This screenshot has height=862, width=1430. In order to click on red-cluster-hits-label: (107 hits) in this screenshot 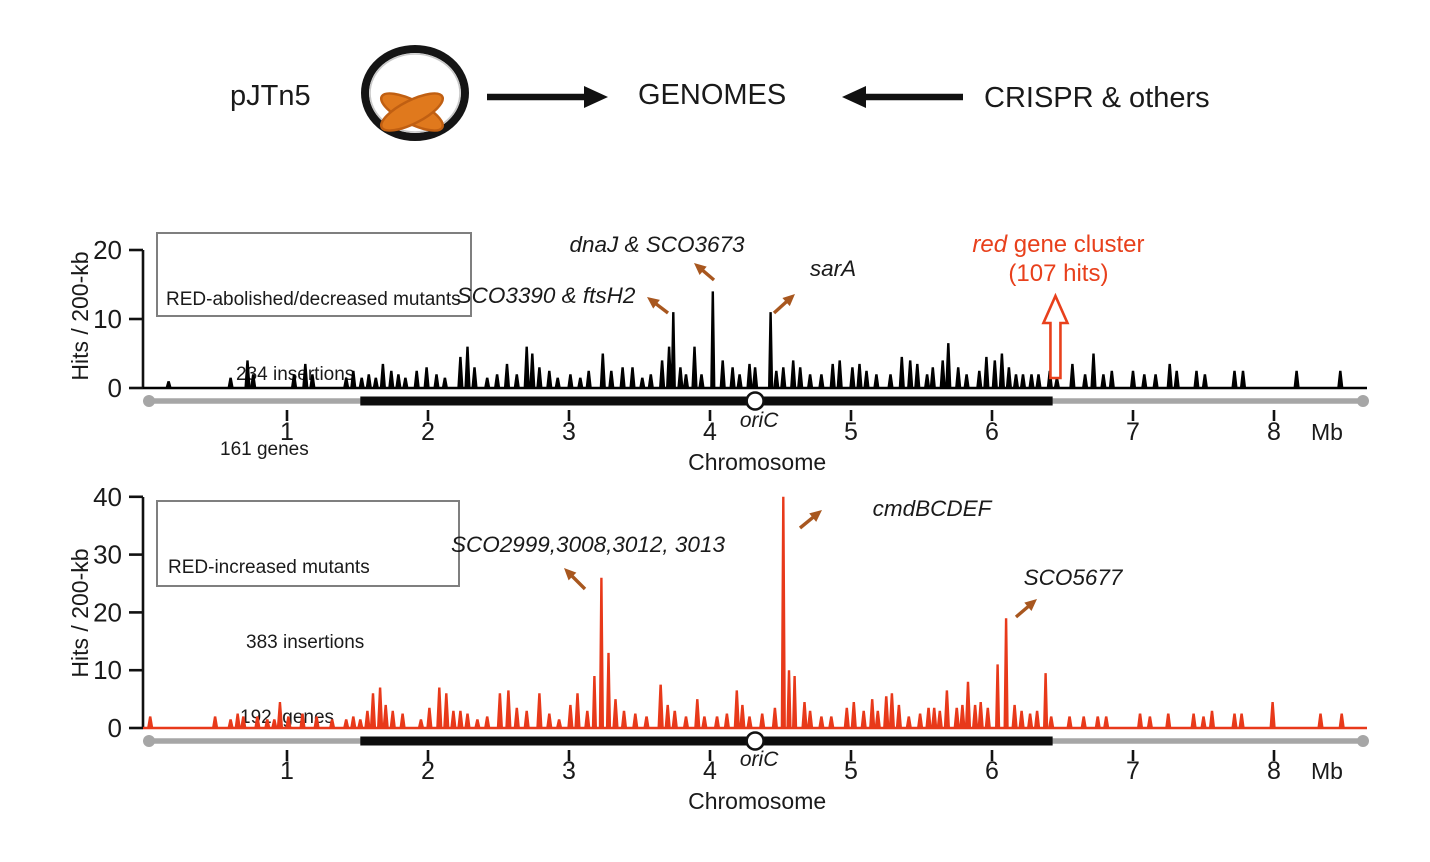, I will do `click(1058, 273)`.